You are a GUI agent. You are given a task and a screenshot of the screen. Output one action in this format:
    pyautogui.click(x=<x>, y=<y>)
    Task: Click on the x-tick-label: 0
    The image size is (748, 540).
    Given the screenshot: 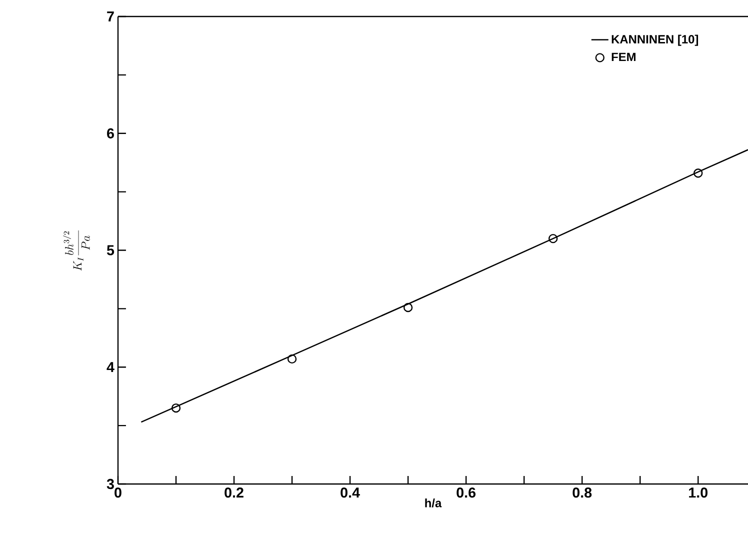 What is the action you would take?
    pyautogui.click(x=118, y=493)
    